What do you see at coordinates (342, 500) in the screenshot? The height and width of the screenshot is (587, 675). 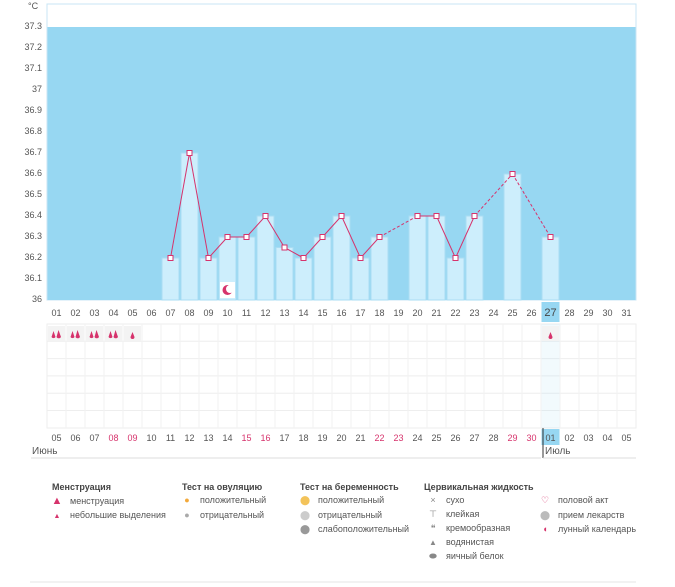 I see `legend-pregnancy-positive: ⬤ положительный` at bounding box center [342, 500].